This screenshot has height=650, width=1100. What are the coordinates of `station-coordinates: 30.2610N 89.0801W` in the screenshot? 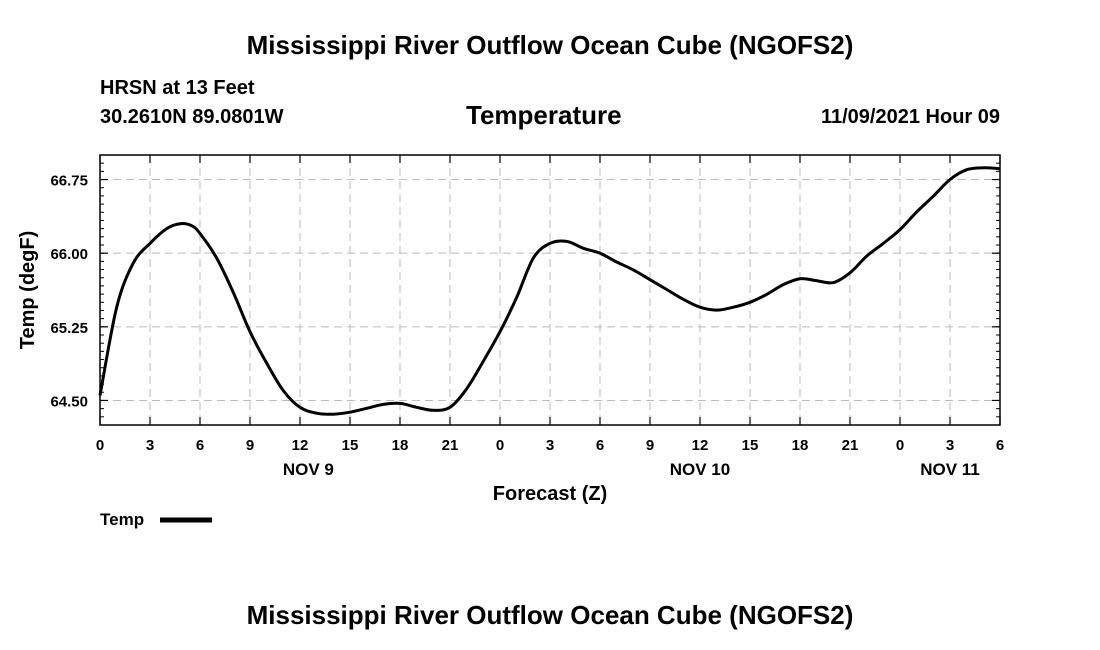 It's located at (192, 117).